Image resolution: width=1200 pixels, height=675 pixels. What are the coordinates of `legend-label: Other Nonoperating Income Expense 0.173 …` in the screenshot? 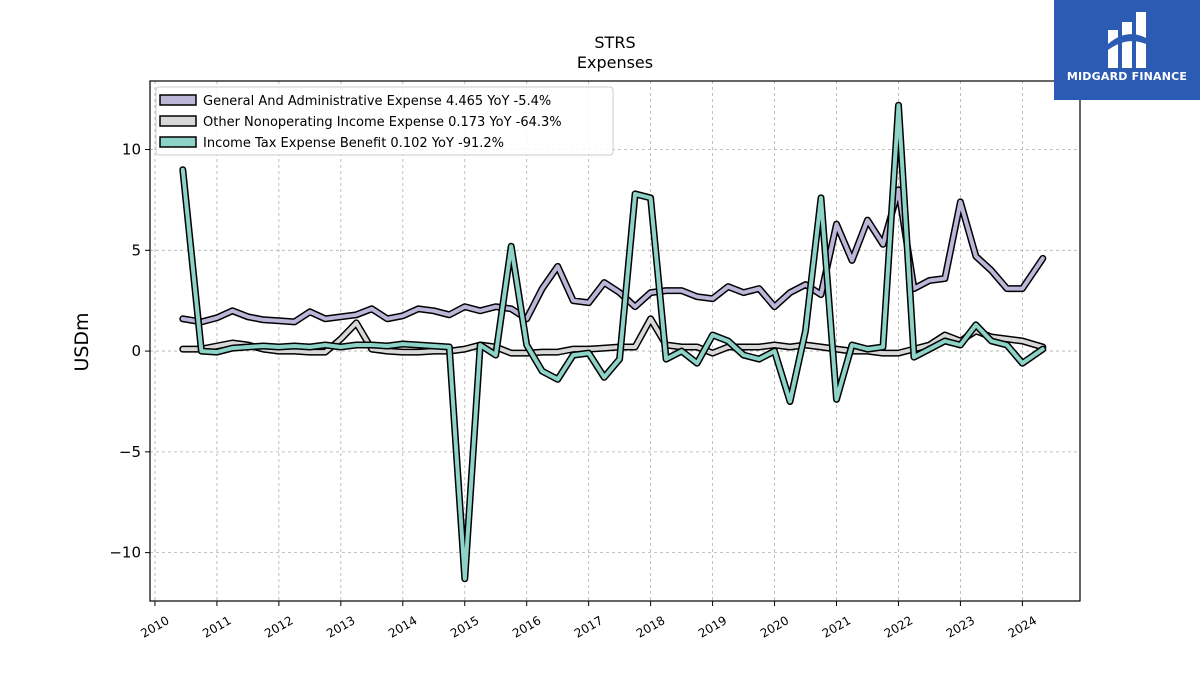 It's located at (382, 122).